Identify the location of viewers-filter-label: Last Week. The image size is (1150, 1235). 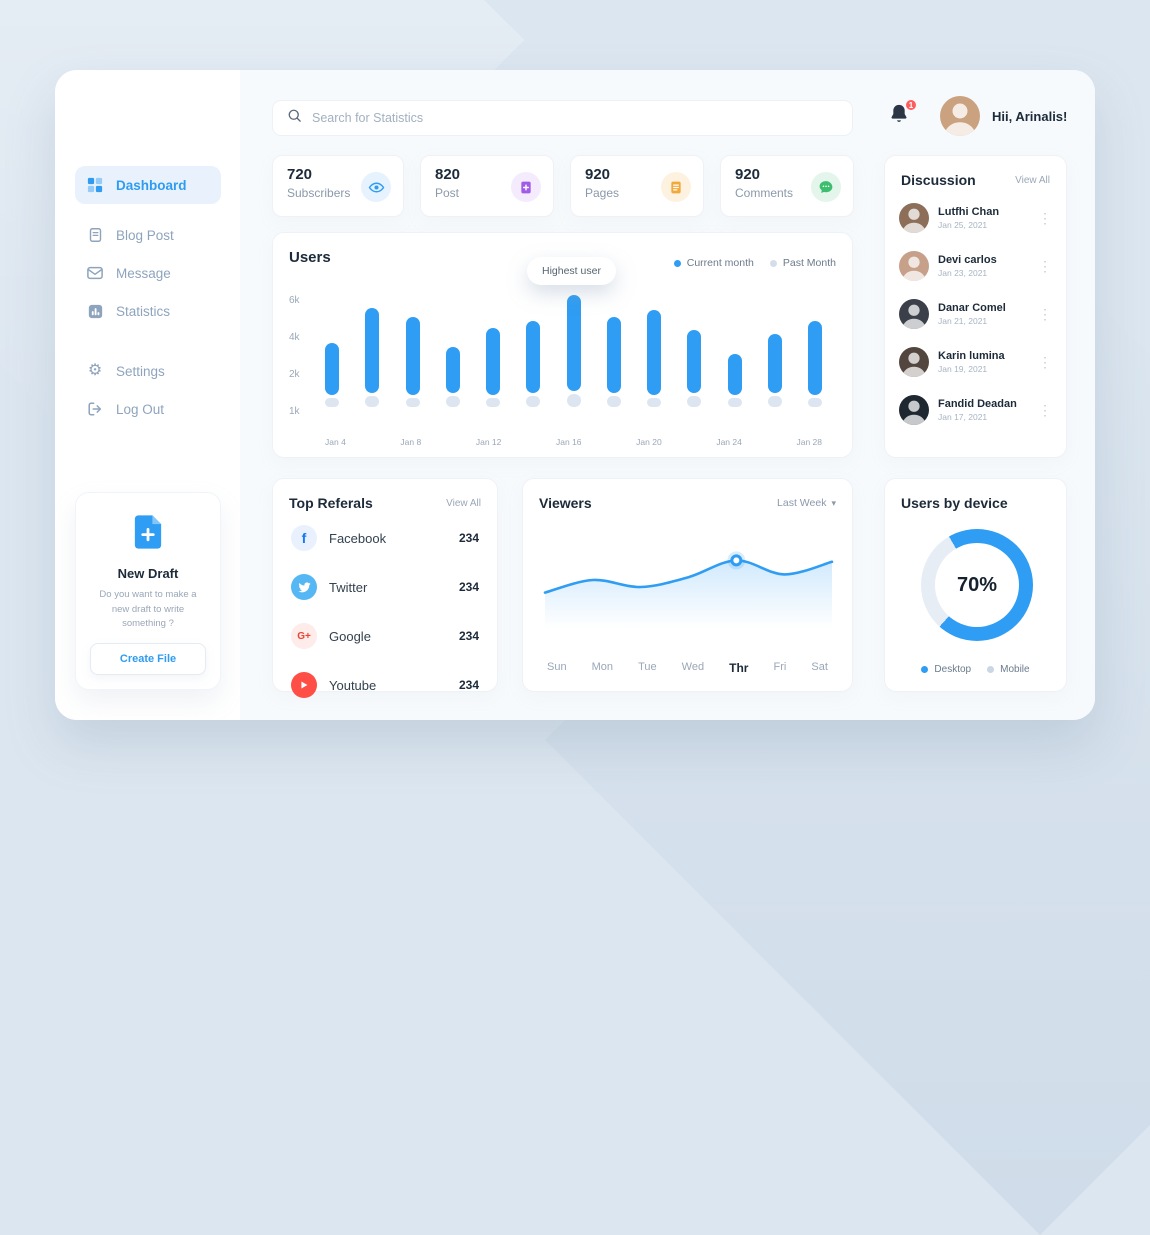
(802, 503).